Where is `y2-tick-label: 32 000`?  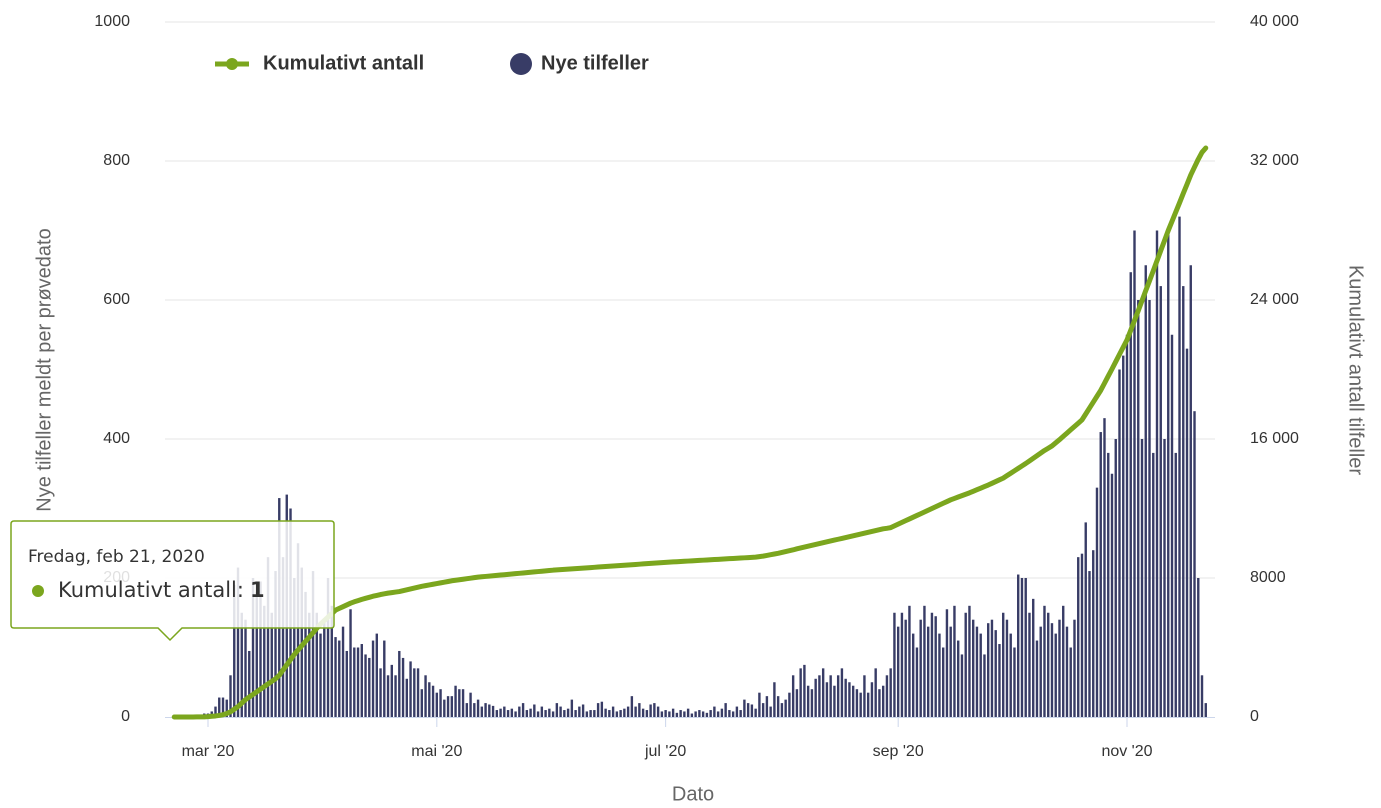 y2-tick-label: 32 000 is located at coordinates (1274, 160).